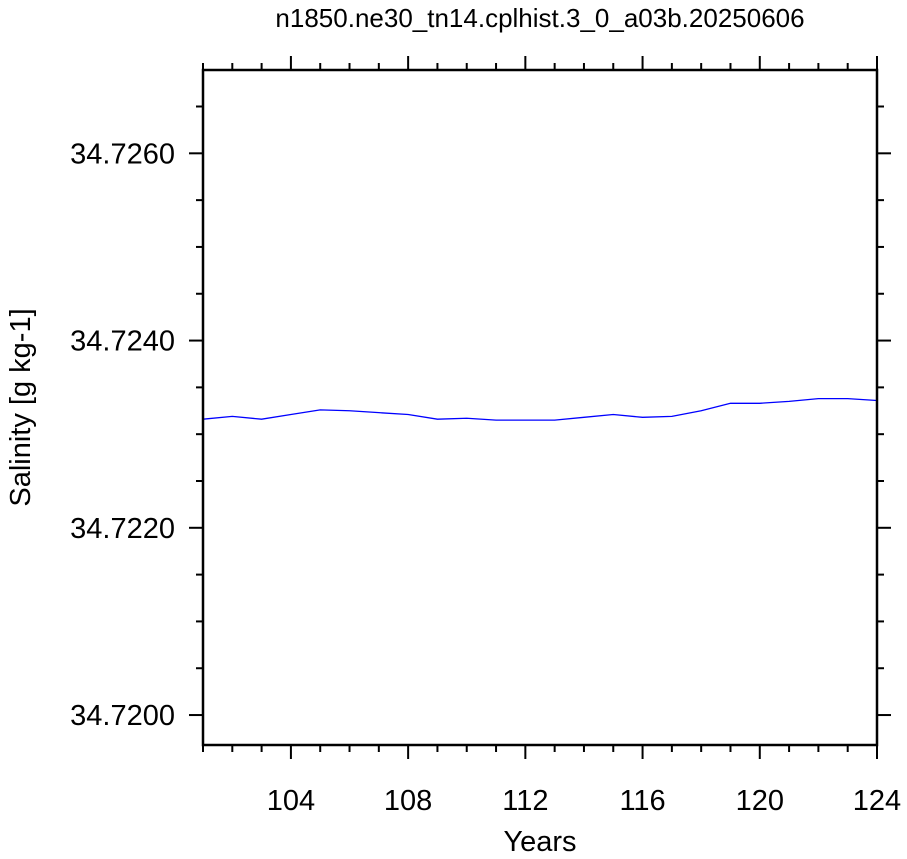 The width and height of the screenshot is (907, 859). What do you see at coordinates (760, 801) in the screenshot?
I see `x-tick-label: 120` at bounding box center [760, 801].